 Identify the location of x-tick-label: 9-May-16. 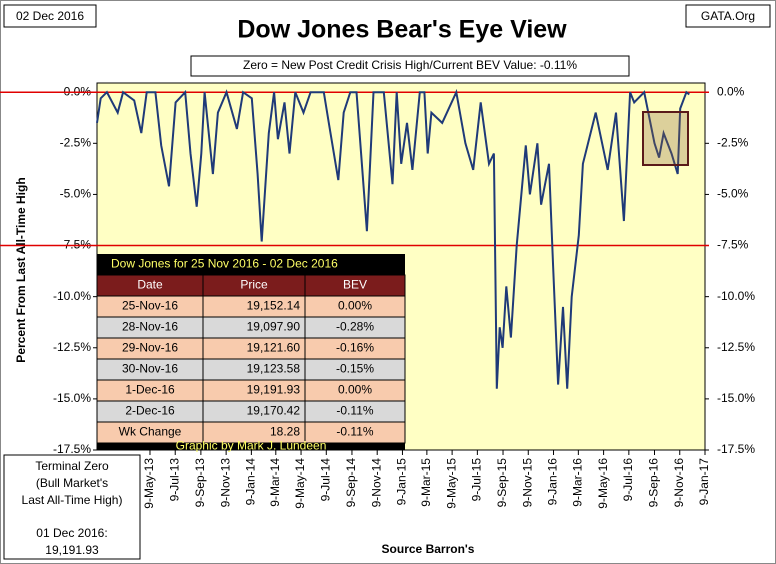
(603, 483).